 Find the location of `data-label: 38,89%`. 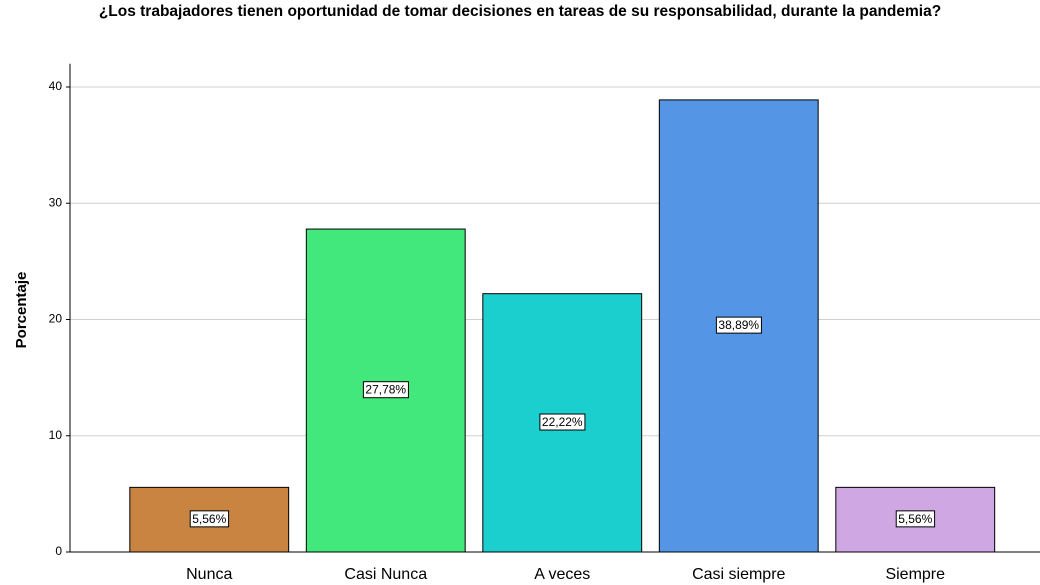

data-label: 38,89% is located at coordinates (738, 325).